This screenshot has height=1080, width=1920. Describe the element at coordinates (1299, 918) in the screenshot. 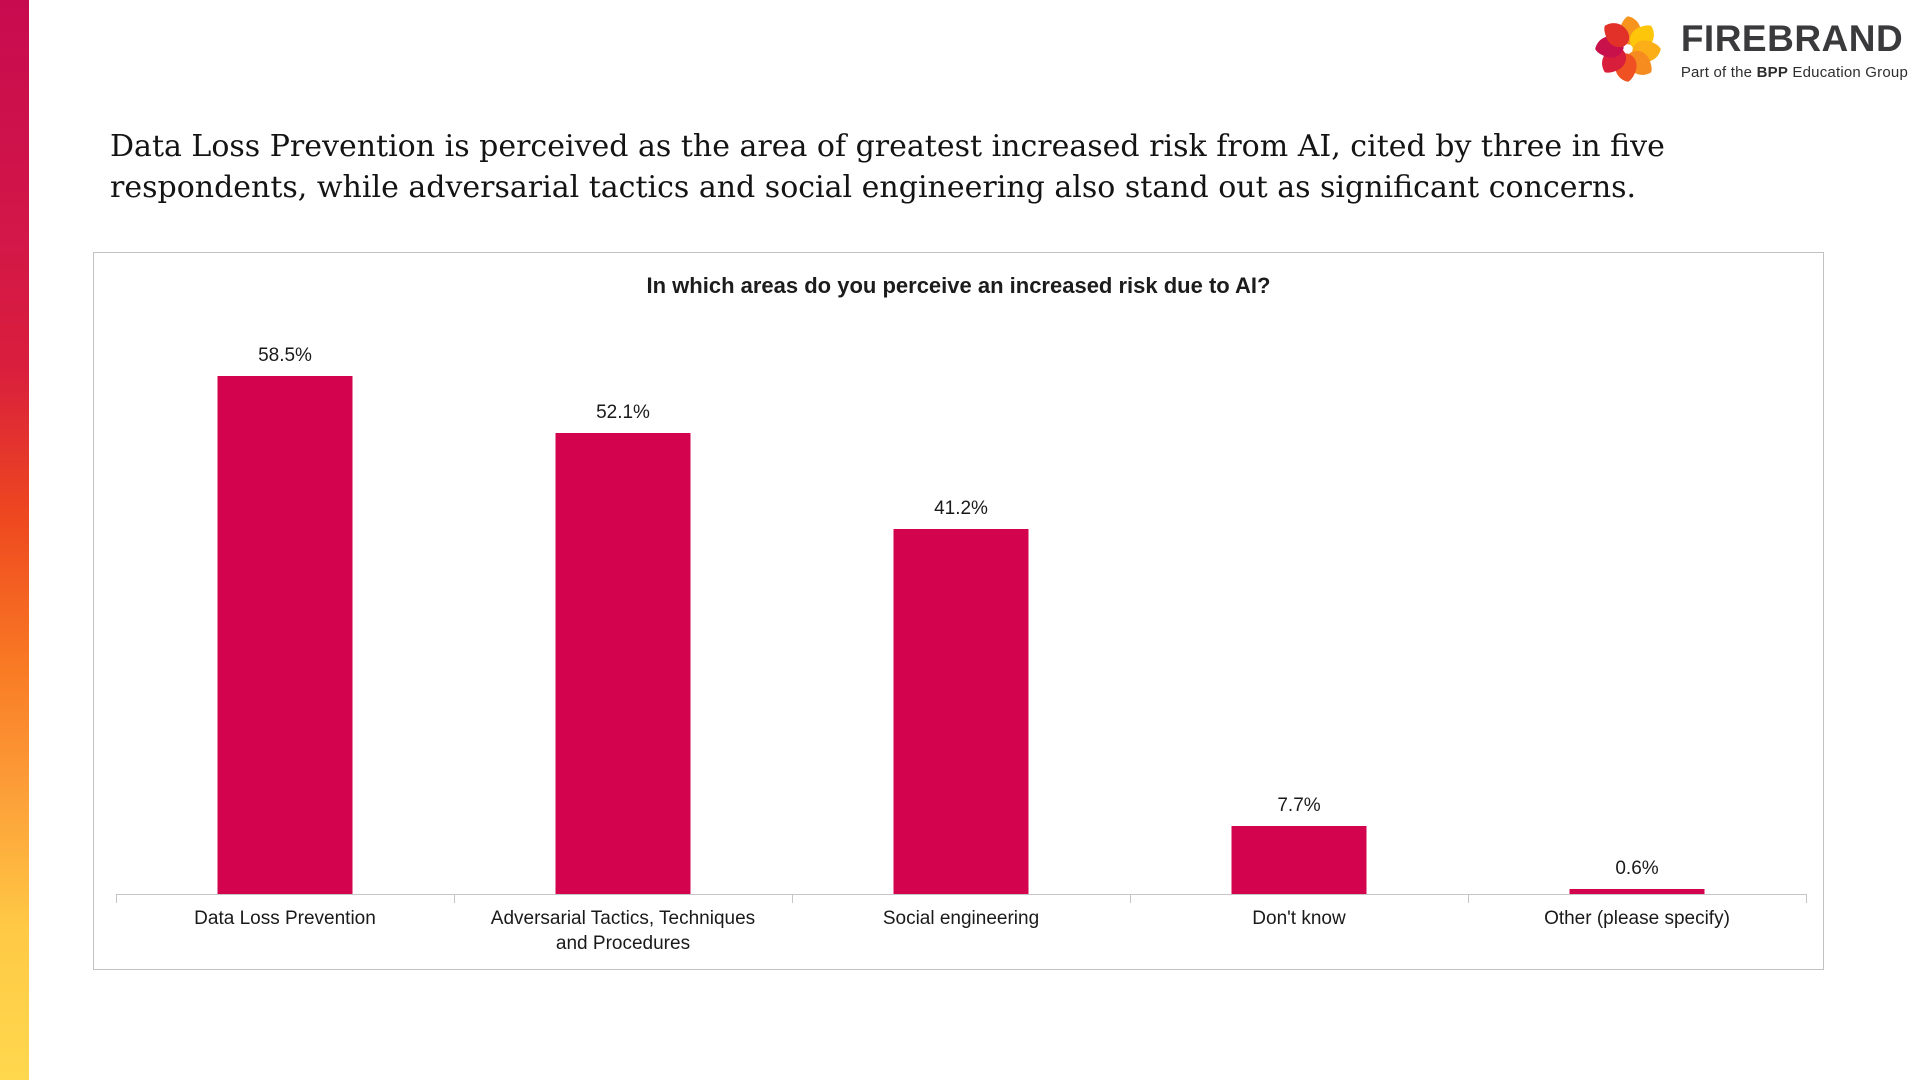

I see `category-label: Don't know` at that location.